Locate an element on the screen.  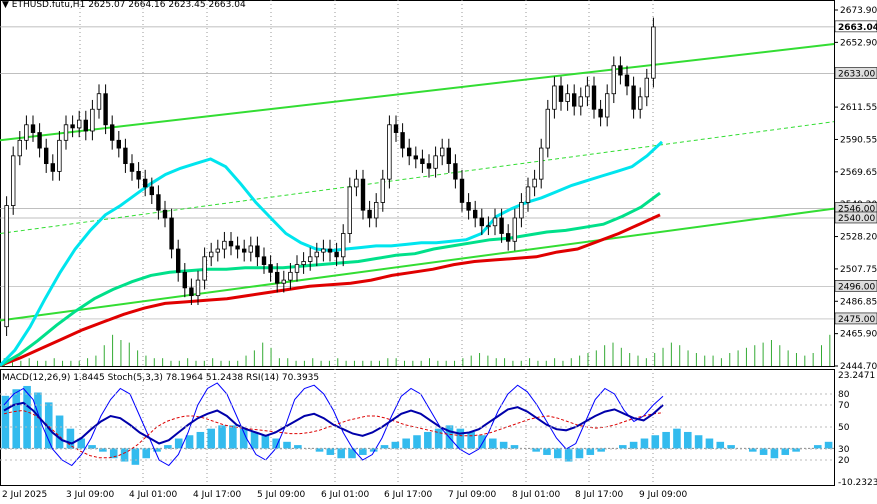
rsi-line is located at coordinates (333, 423).